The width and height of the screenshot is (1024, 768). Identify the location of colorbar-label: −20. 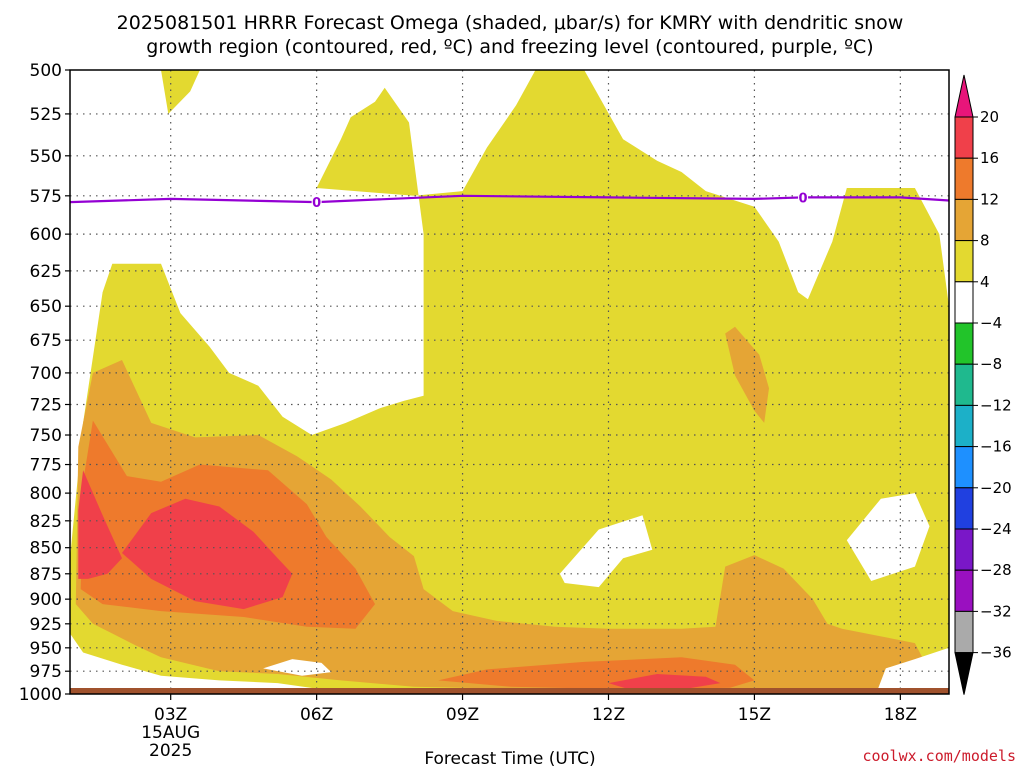
(996, 488).